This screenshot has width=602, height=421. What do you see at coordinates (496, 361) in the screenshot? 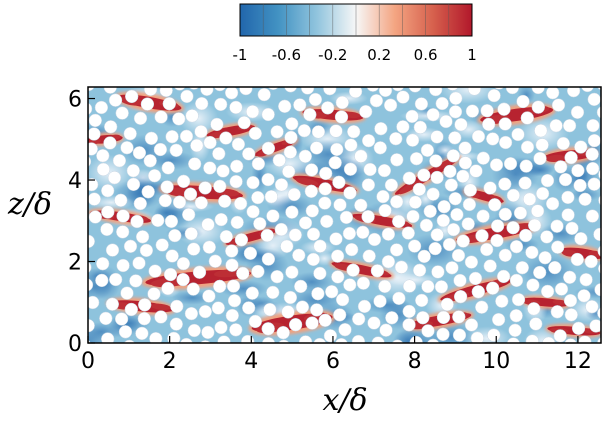
I see `x-tick-label: 10` at bounding box center [496, 361].